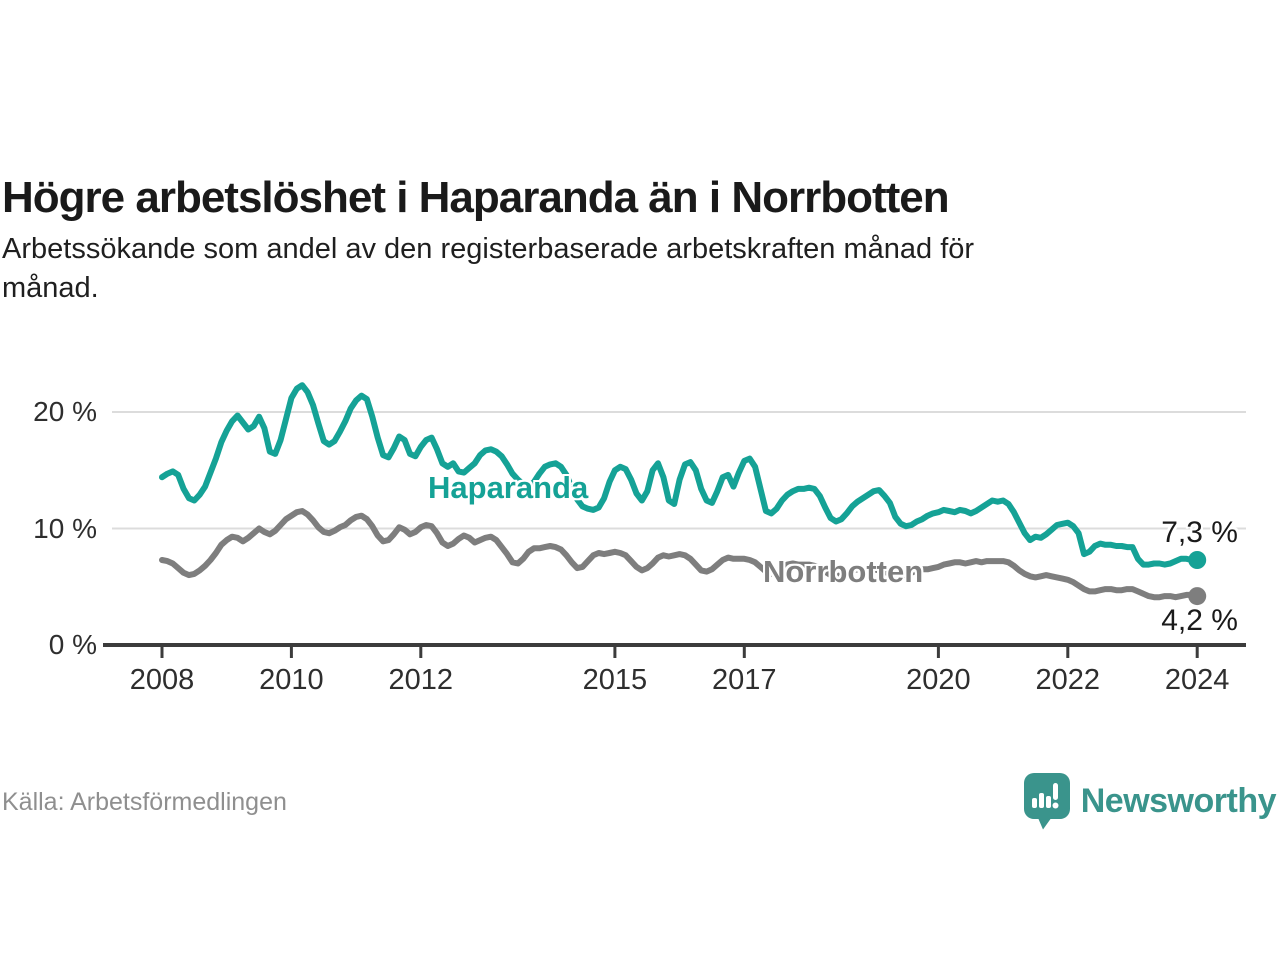  Describe the element at coordinates (421, 680) in the screenshot. I see `x-axis-label-2012: 2012` at that location.